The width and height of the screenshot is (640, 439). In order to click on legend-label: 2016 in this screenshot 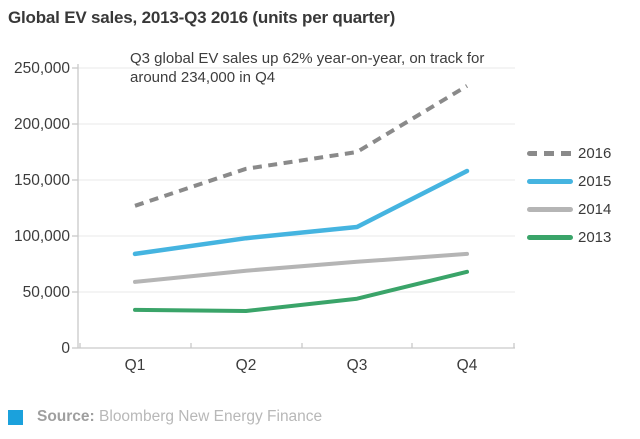, I will do `click(595, 153)`.